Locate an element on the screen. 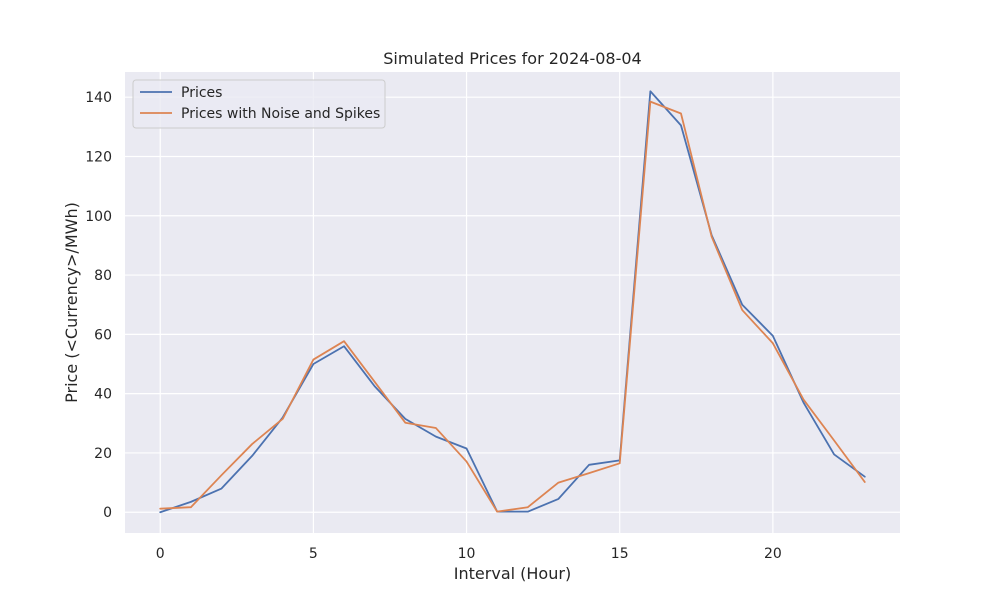 The height and width of the screenshot is (600, 1000). legend-box is located at coordinates (259, 104).